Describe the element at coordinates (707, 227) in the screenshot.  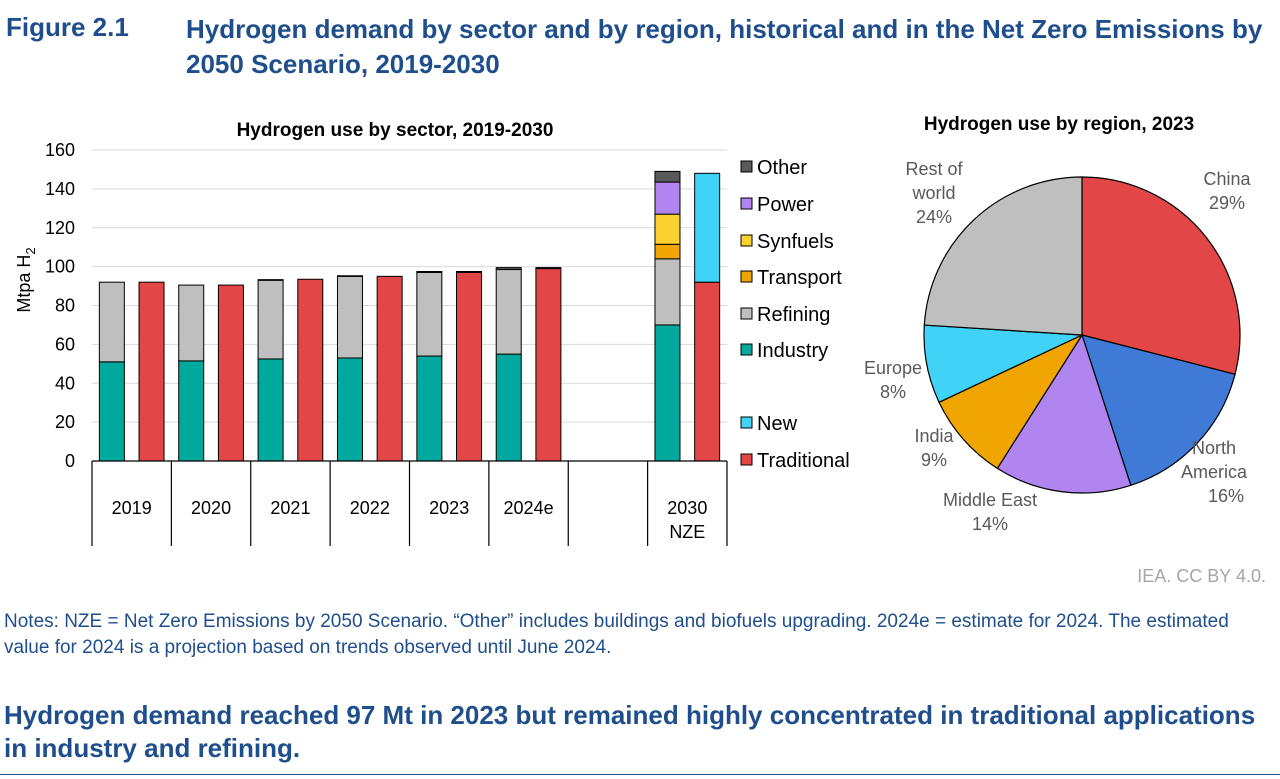
I see `bar-new-2030-nze` at that location.